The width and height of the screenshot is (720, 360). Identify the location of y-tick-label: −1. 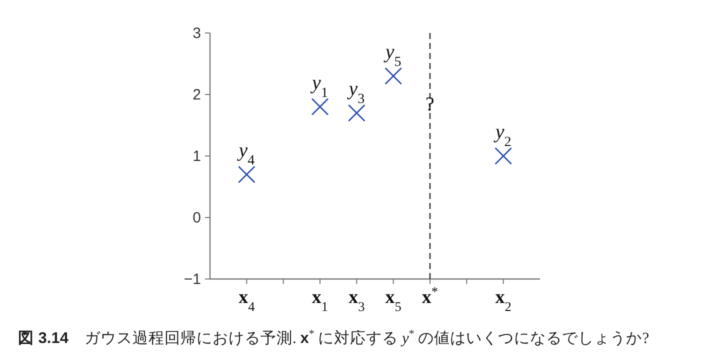
(192, 279).